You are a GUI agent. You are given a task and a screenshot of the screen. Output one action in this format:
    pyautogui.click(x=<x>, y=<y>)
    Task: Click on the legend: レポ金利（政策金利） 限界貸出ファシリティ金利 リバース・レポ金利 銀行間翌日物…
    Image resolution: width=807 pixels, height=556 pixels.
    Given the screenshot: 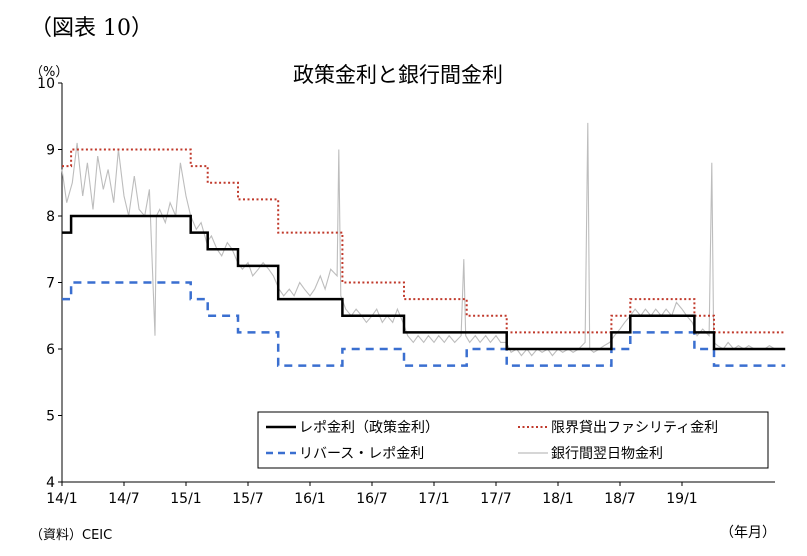 What is the action you would take?
    pyautogui.click(x=513, y=440)
    